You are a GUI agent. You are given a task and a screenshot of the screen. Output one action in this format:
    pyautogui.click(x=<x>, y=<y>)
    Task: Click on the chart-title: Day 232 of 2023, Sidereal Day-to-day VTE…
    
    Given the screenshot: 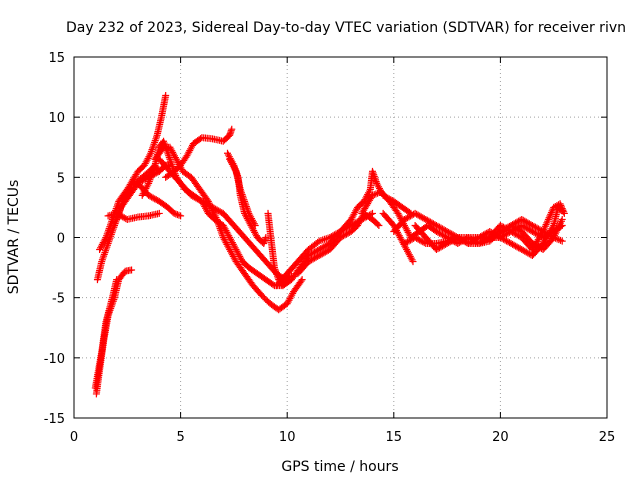 What is the action you would take?
    pyautogui.click(x=346, y=28)
    